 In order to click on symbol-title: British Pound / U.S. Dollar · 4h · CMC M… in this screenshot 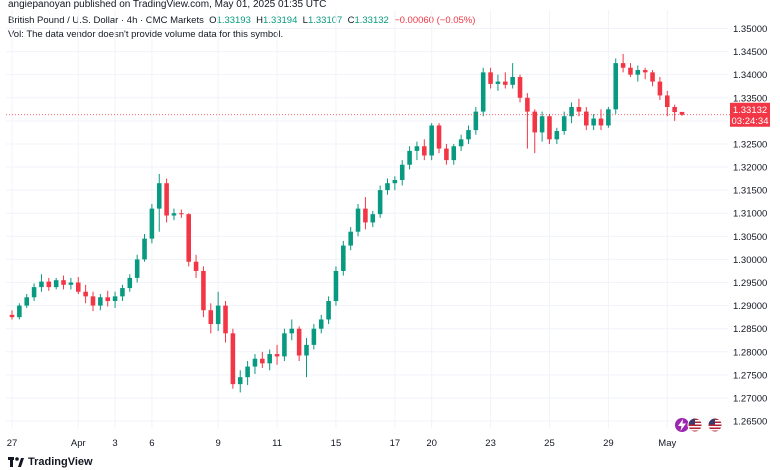, I will do `click(106, 20)`.